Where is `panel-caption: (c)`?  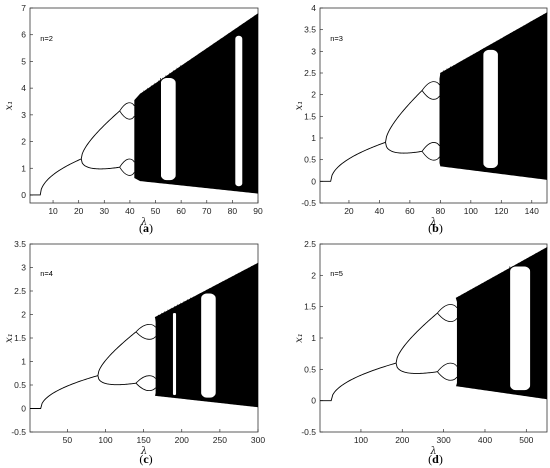
panel-caption: (c) is located at coordinates (145, 459).